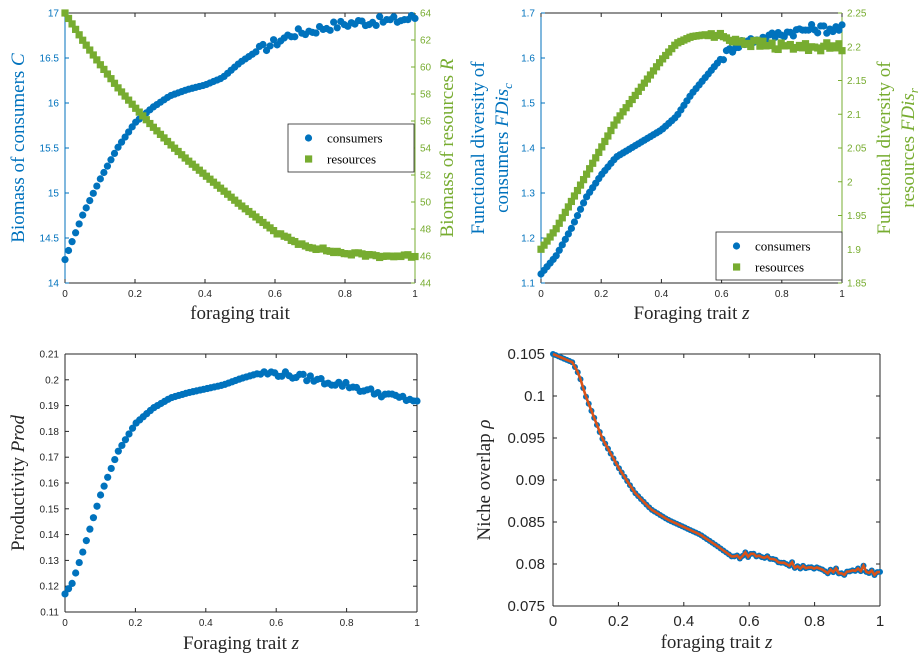 The height and width of the screenshot is (659, 921). Describe the element at coordinates (426, 203) in the screenshot. I see `y-tick-label-right: 50` at that location.